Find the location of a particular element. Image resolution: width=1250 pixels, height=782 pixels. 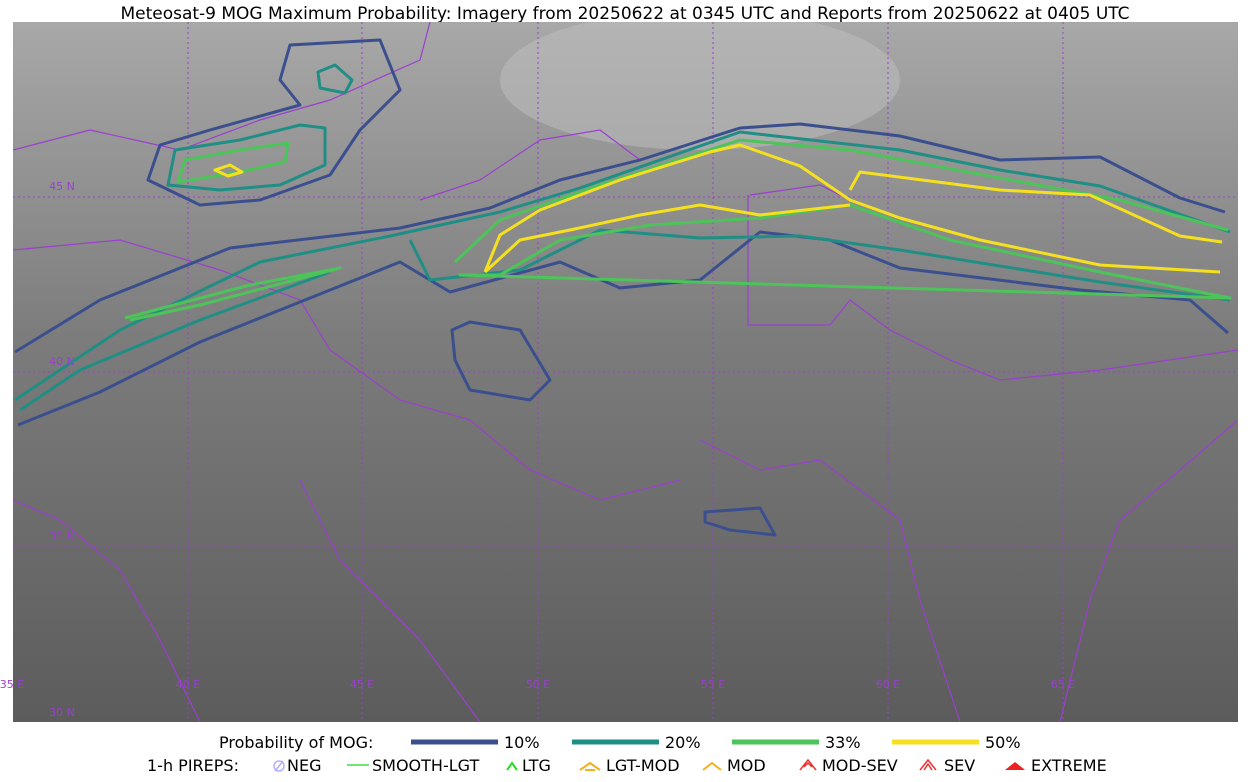

lon-label: 55 E is located at coordinates (713, 684).